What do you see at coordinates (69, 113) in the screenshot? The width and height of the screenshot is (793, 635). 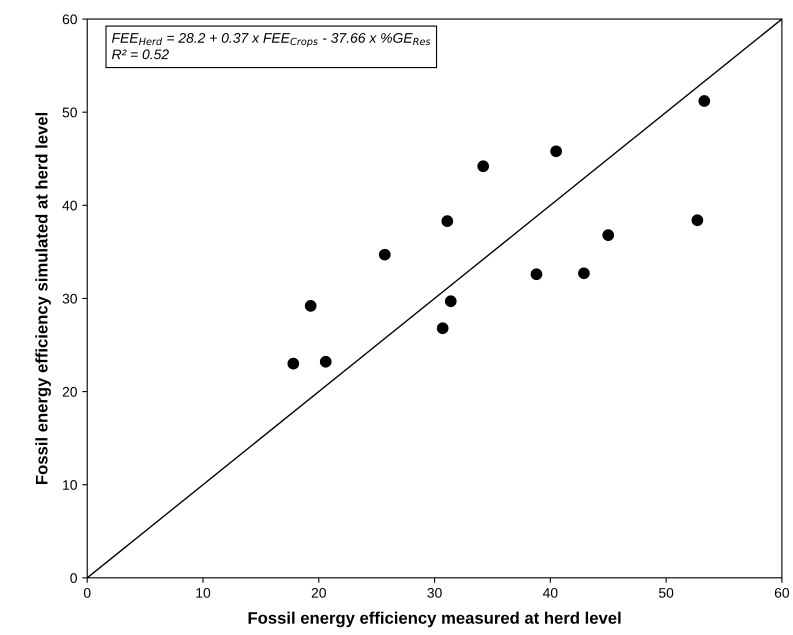 I see `y-tick-label: 50` at bounding box center [69, 113].